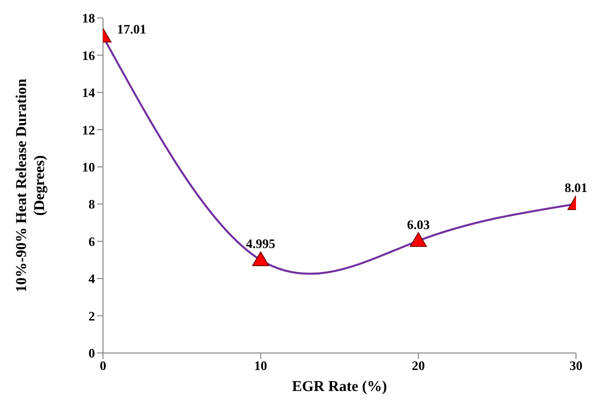 This screenshot has height=407, width=598. What do you see at coordinates (92, 278) in the screenshot?
I see `y-tick-label: 4` at bounding box center [92, 278].